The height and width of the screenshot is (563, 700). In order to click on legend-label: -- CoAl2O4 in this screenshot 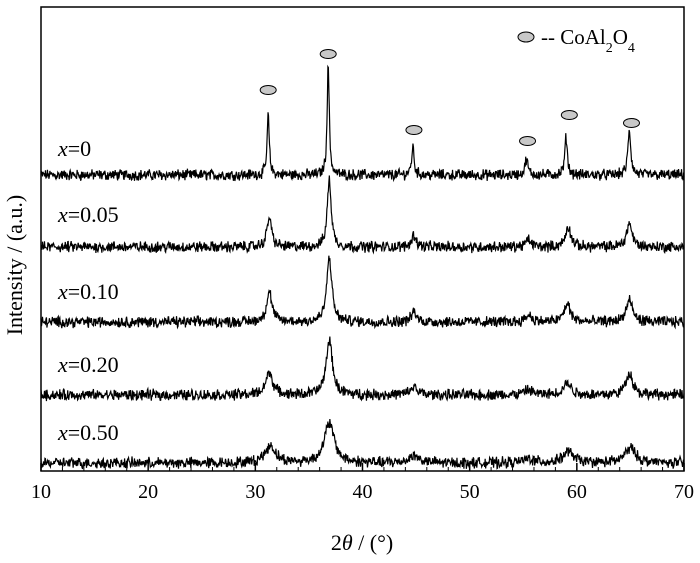, I will do `click(588, 40)`.